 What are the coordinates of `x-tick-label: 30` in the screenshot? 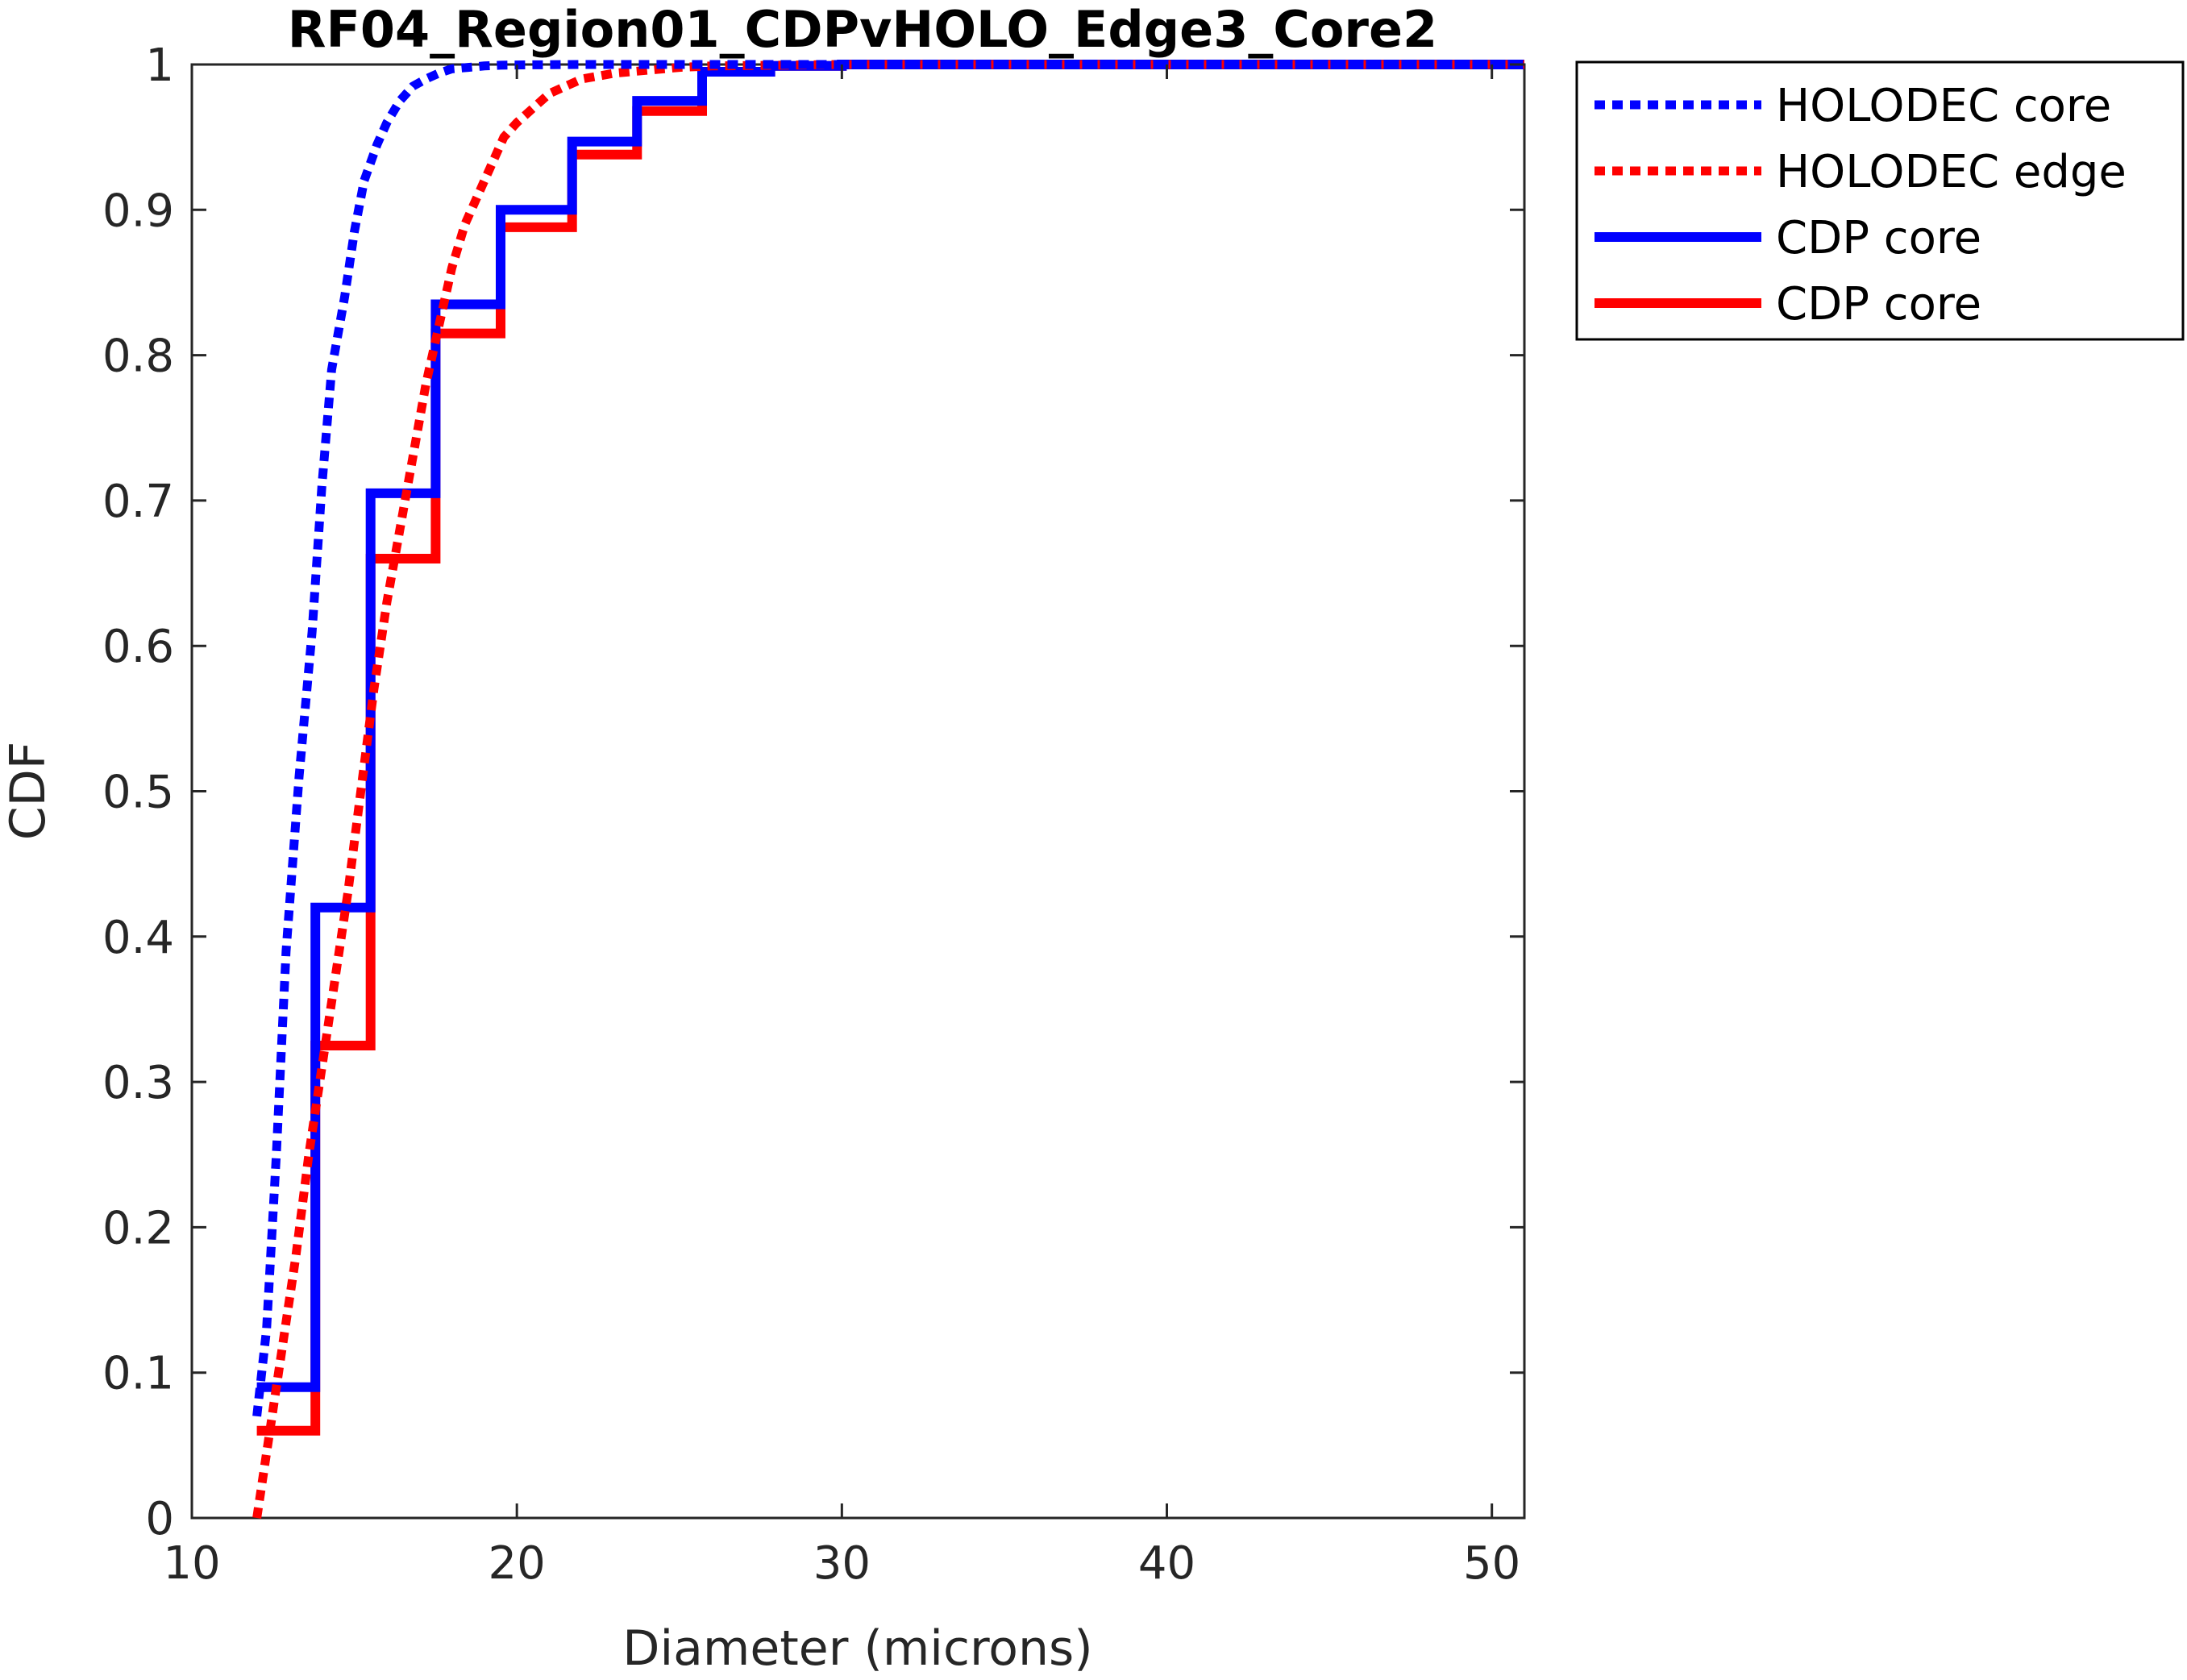 It's located at (842, 1563).